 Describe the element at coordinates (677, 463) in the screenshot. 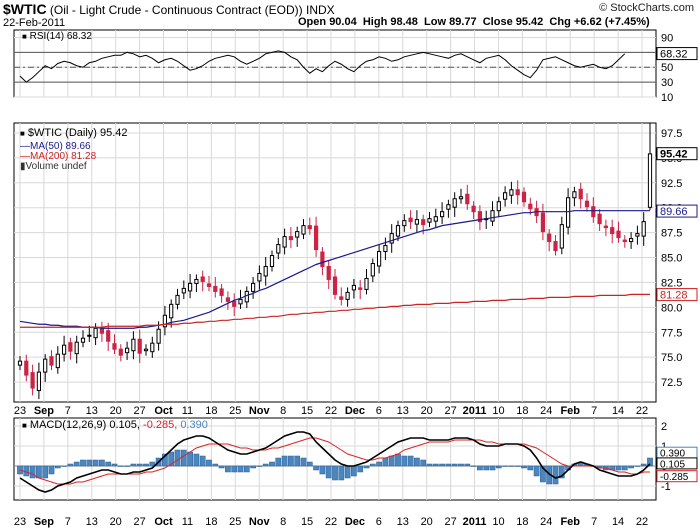

I see `macd-last-label-box` at that location.